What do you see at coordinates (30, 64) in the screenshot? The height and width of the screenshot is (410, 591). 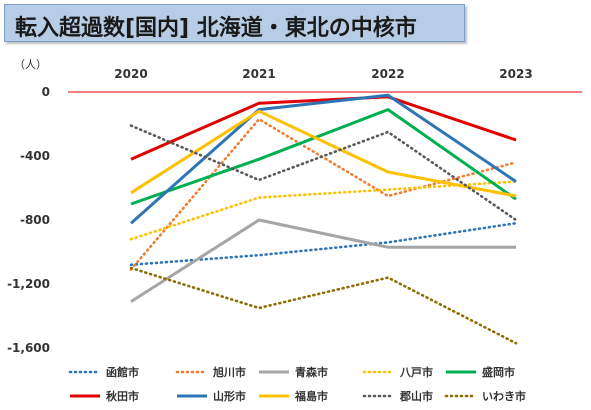 I see `y-axis-unit-label: （人）` at bounding box center [30, 64].